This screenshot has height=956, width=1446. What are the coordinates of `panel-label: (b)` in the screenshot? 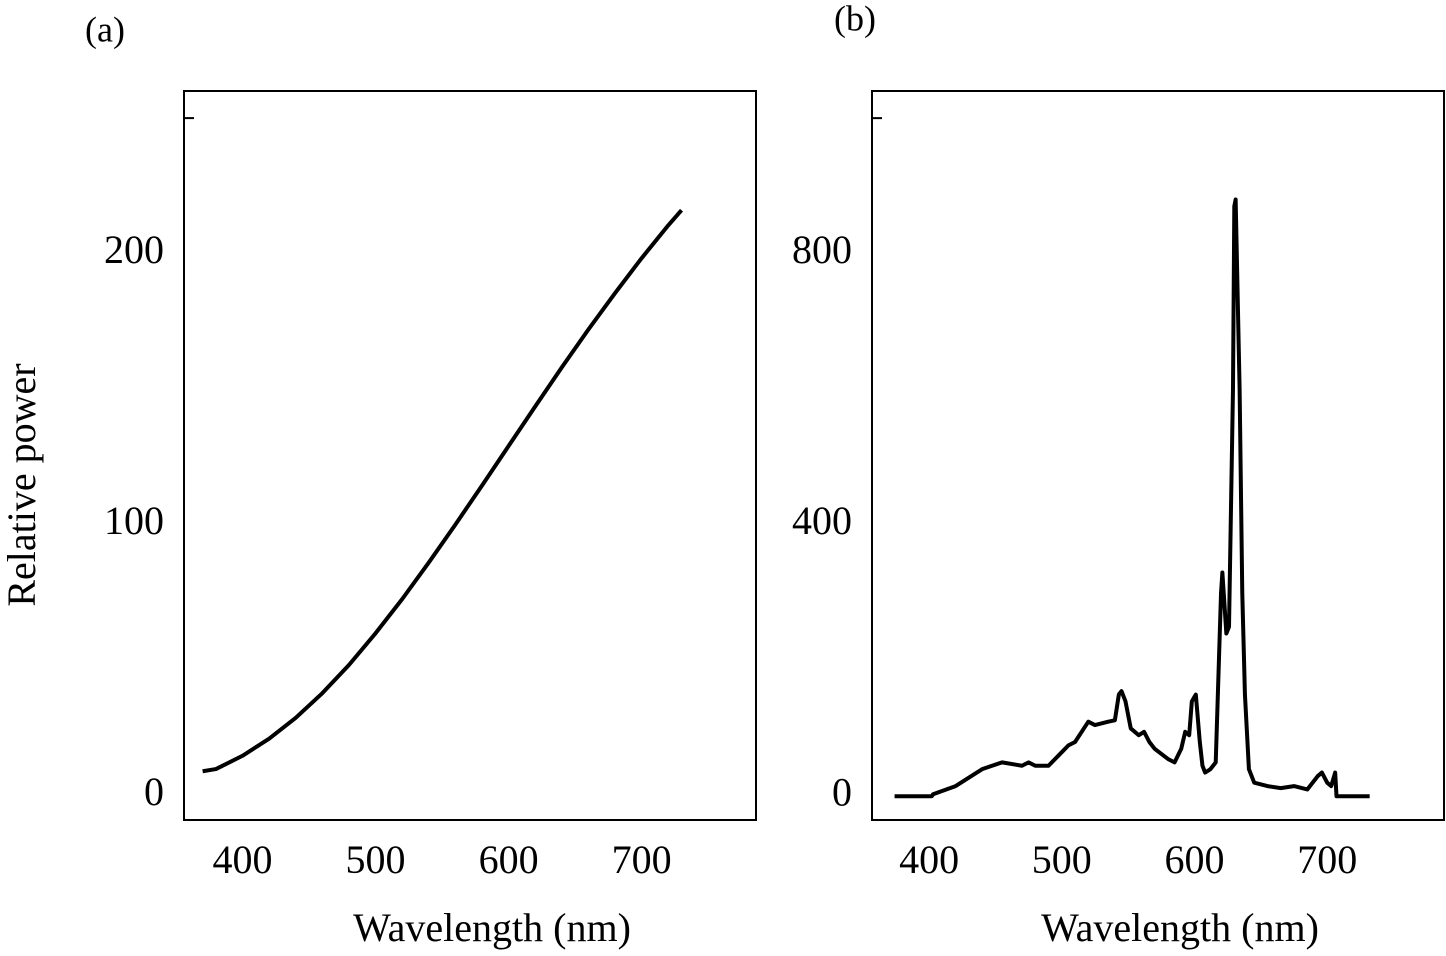 It's located at (855, 19).